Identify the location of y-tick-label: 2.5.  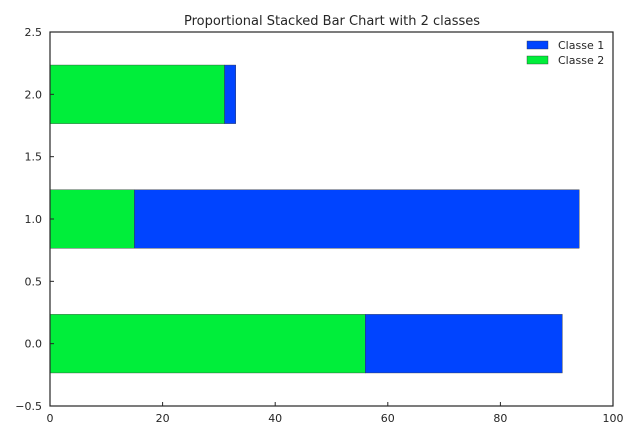
(34, 32).